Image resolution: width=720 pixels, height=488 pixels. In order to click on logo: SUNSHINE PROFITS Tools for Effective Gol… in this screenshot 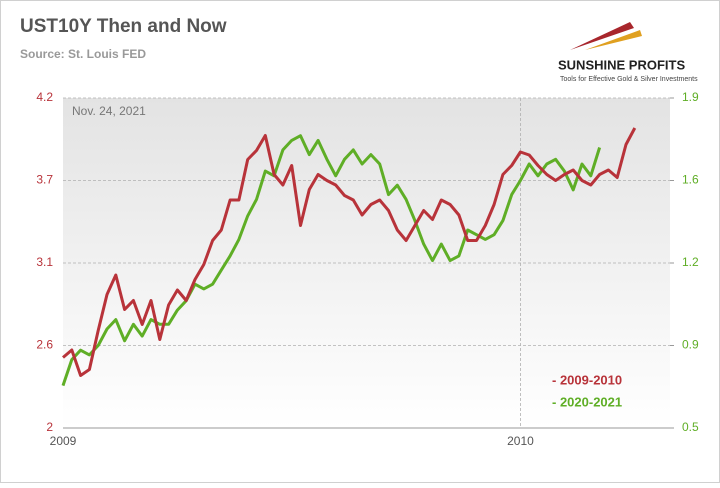, I will do `click(628, 52)`.